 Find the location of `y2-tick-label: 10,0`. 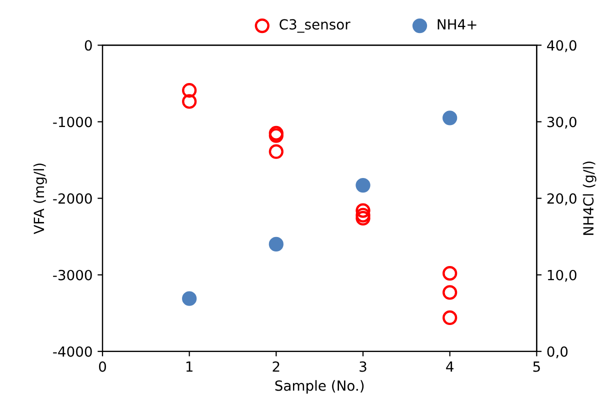

y2-tick-label: 10,0 is located at coordinates (562, 276).